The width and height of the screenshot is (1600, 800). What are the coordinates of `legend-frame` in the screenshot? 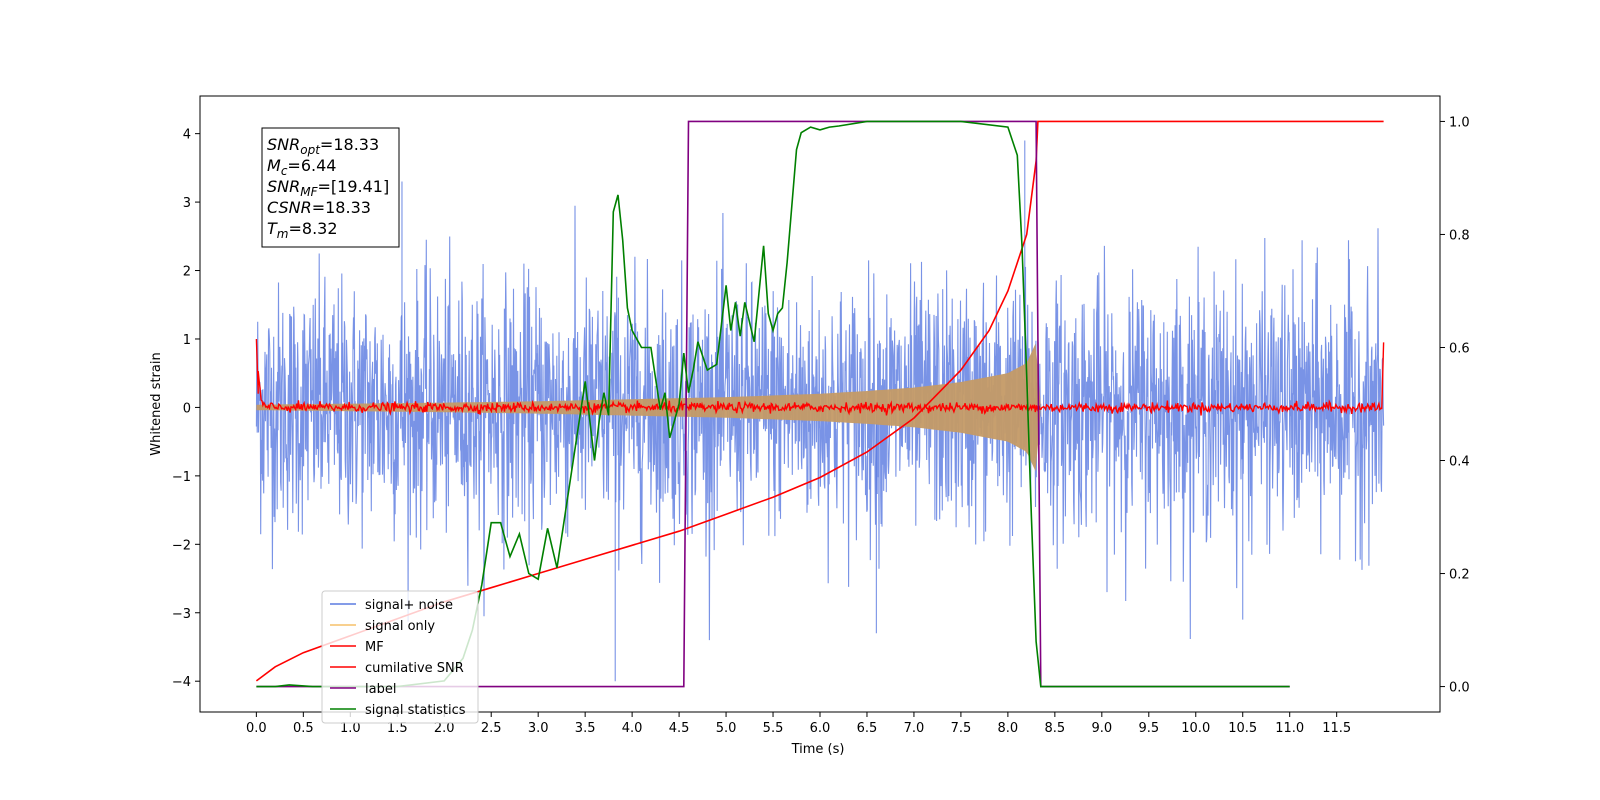 It's located at (400, 657).